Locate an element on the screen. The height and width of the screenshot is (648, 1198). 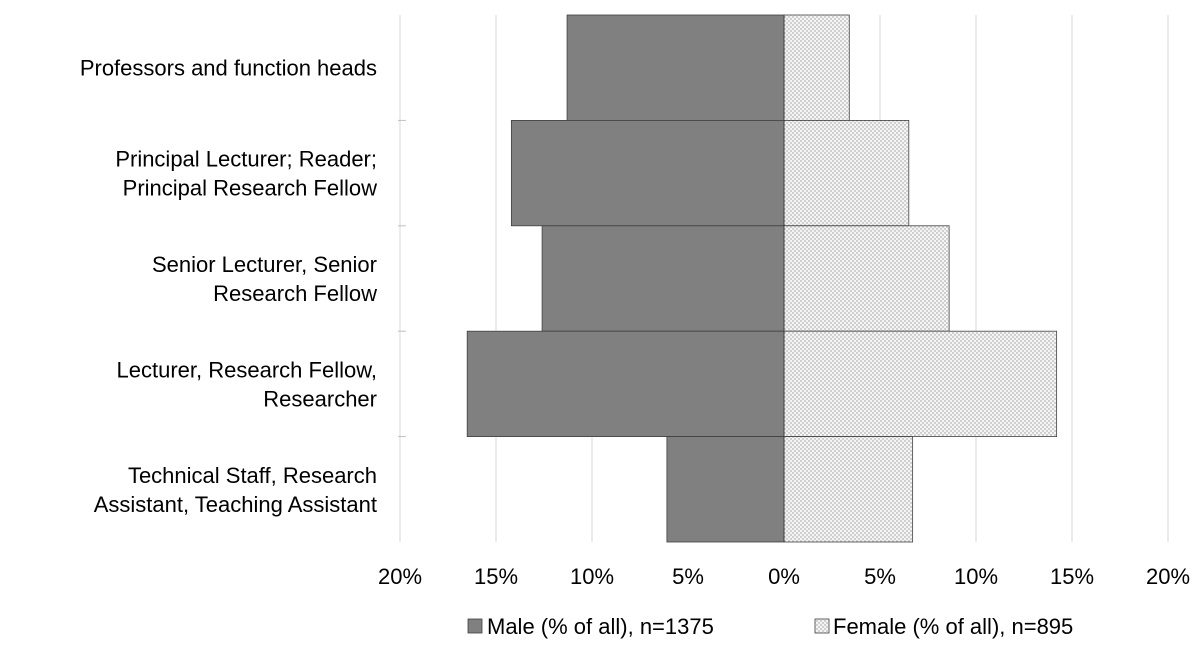
category-label: Technical Staff, Research is located at coordinates (252, 475).